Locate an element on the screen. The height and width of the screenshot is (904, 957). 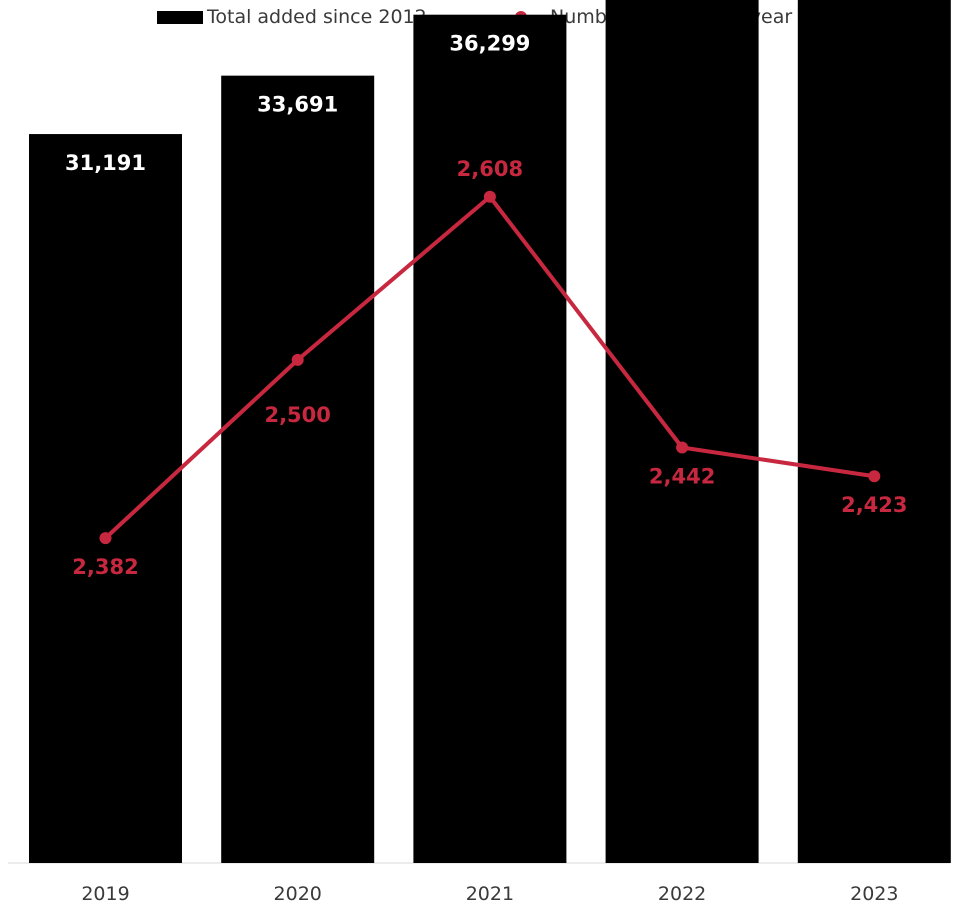
x-tick-label-2021: 2021 is located at coordinates (490, 893).